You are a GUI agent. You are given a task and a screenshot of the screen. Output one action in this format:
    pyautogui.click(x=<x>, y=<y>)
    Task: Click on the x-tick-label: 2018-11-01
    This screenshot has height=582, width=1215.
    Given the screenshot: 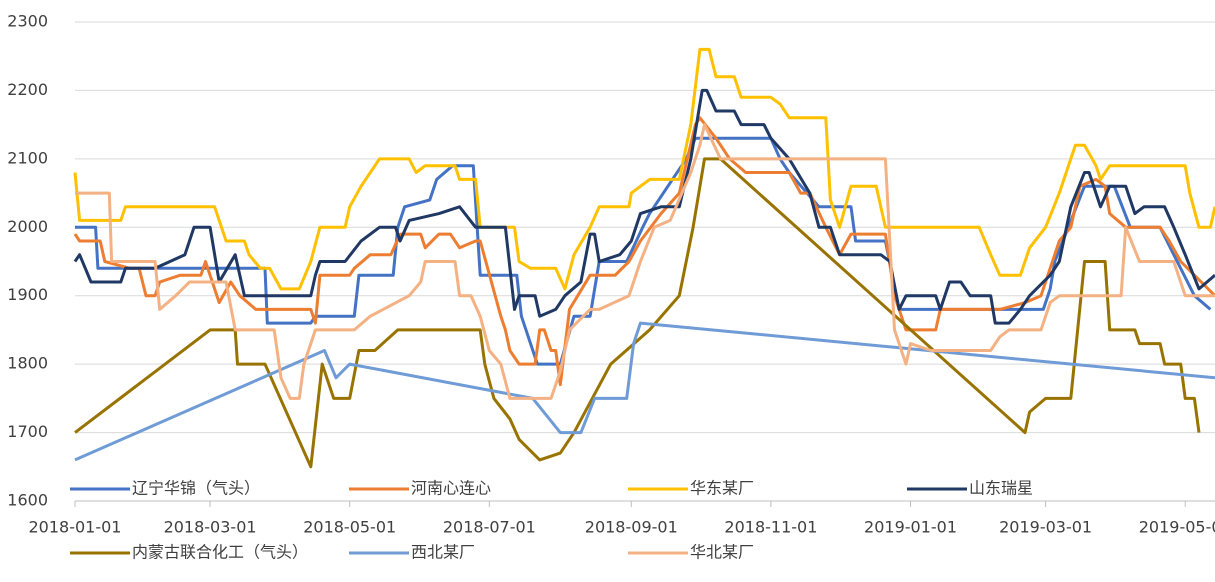 What is the action you would take?
    pyautogui.click(x=770, y=527)
    